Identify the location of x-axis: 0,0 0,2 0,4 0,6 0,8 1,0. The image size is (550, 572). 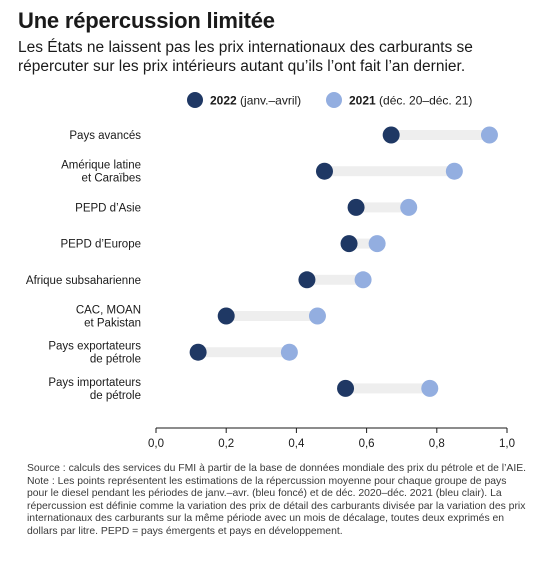
(331, 438).